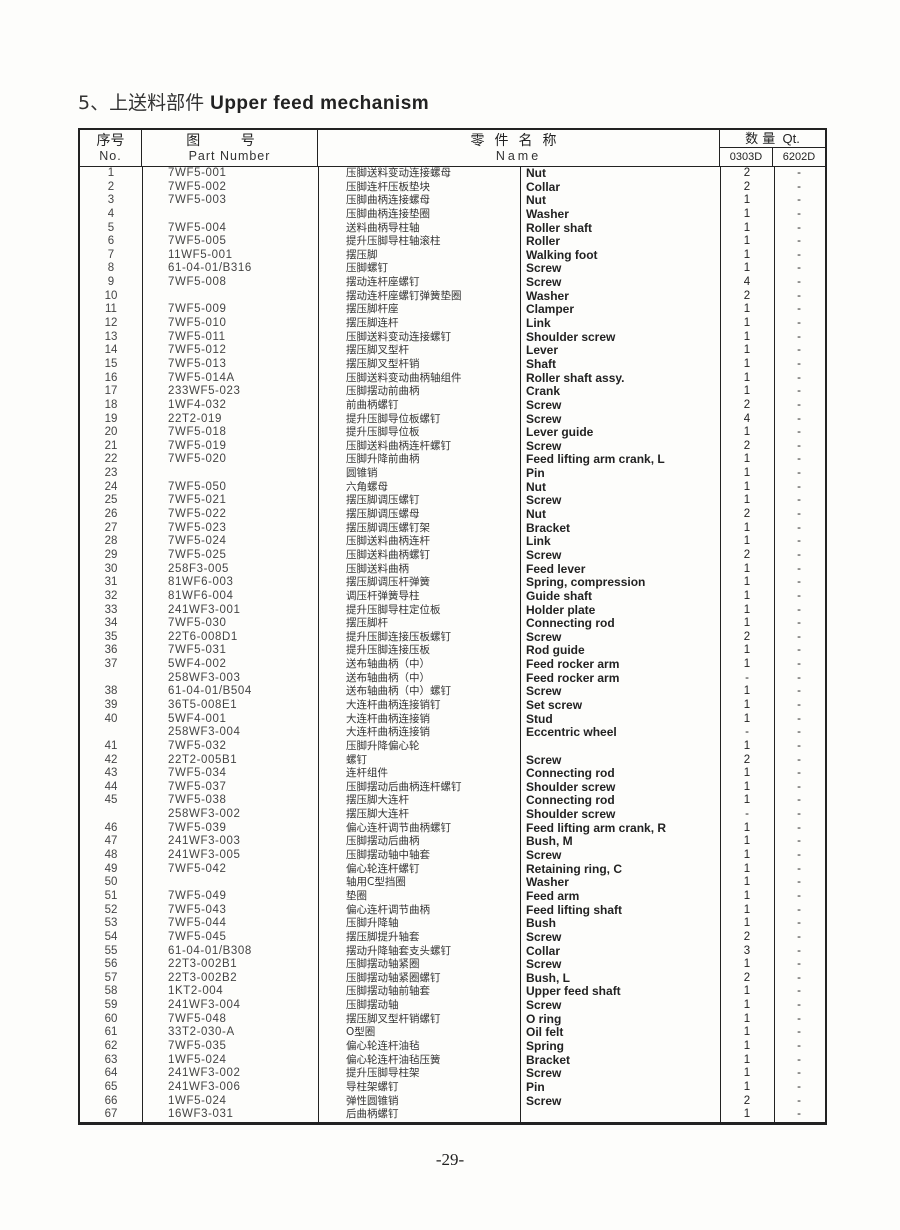 Image resolution: width=900 pixels, height=1230 pixels. What do you see at coordinates (111, 227) in the screenshot?
I see `row-number: 5` at bounding box center [111, 227].